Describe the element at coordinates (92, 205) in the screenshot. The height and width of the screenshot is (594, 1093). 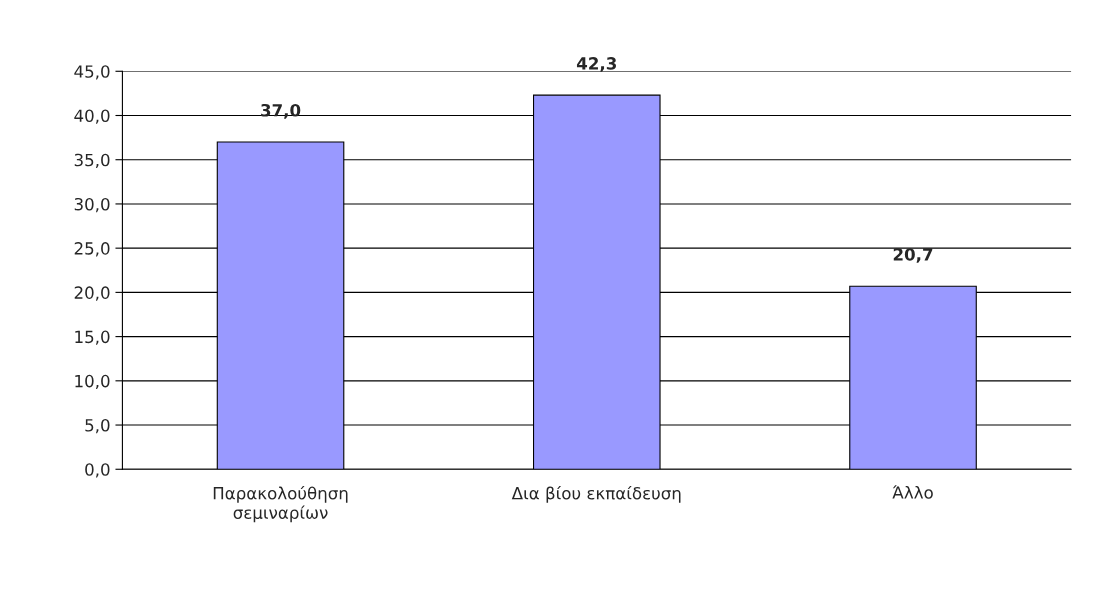
I see `y-tick-label: 30,0` at that location.